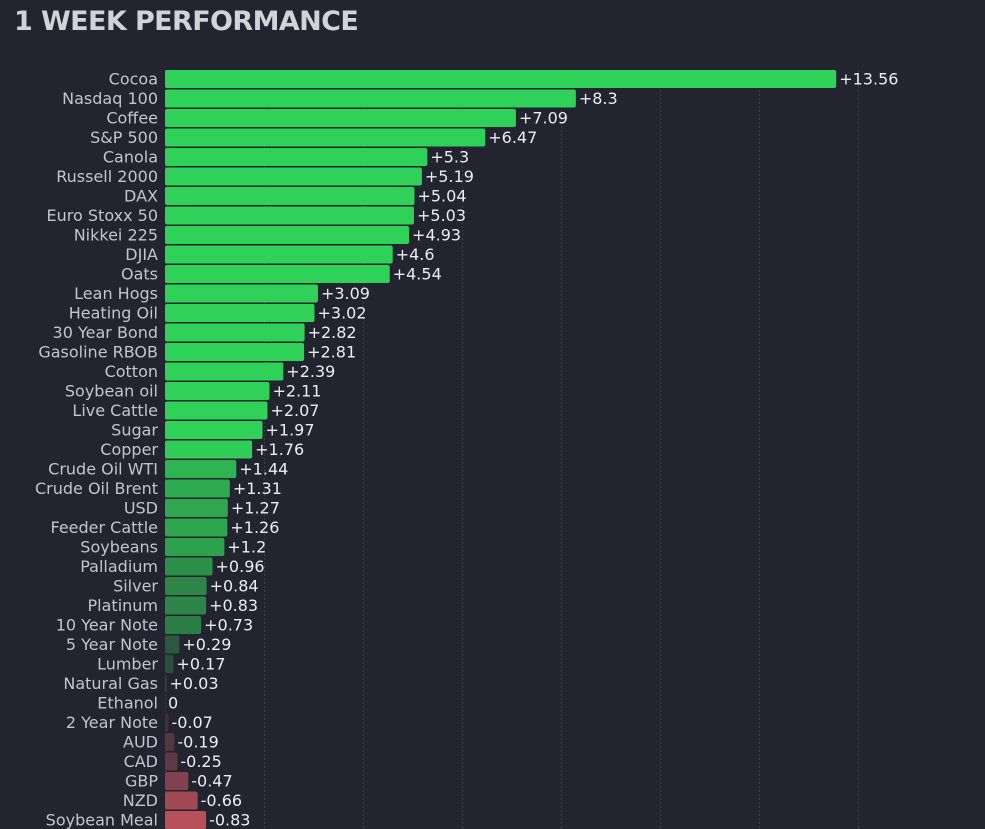 The image size is (985, 829). What do you see at coordinates (345, 293) in the screenshot?
I see `value-label: +3.09` at bounding box center [345, 293].